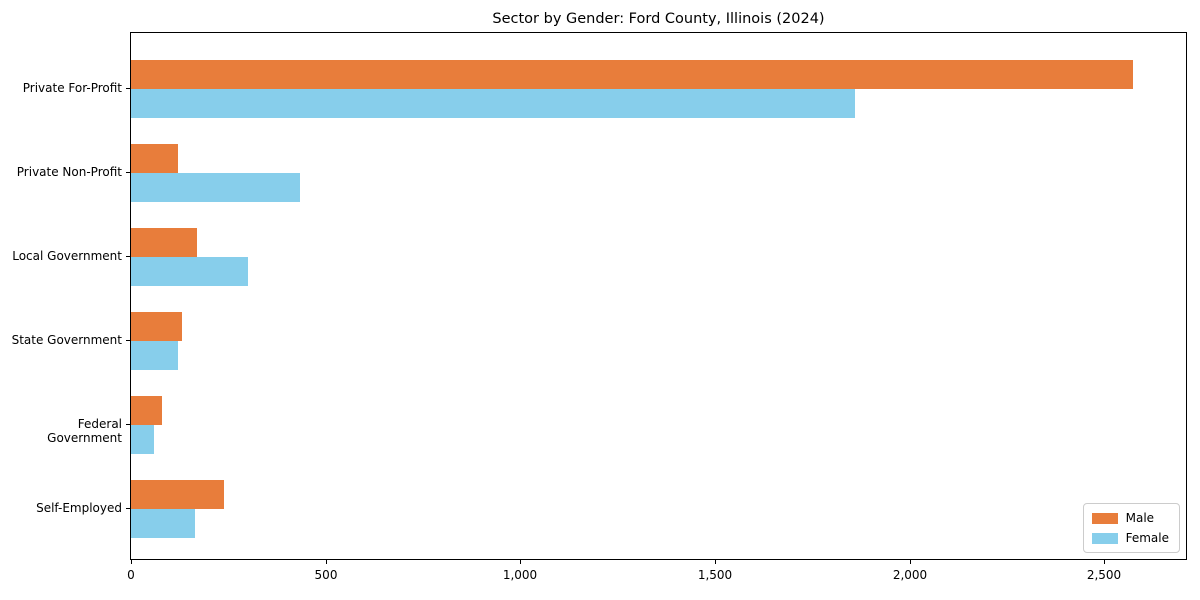 This screenshot has height=600, width=1200. Describe the element at coordinates (131, 575) in the screenshot. I see `x-axis-label: 0` at that location.